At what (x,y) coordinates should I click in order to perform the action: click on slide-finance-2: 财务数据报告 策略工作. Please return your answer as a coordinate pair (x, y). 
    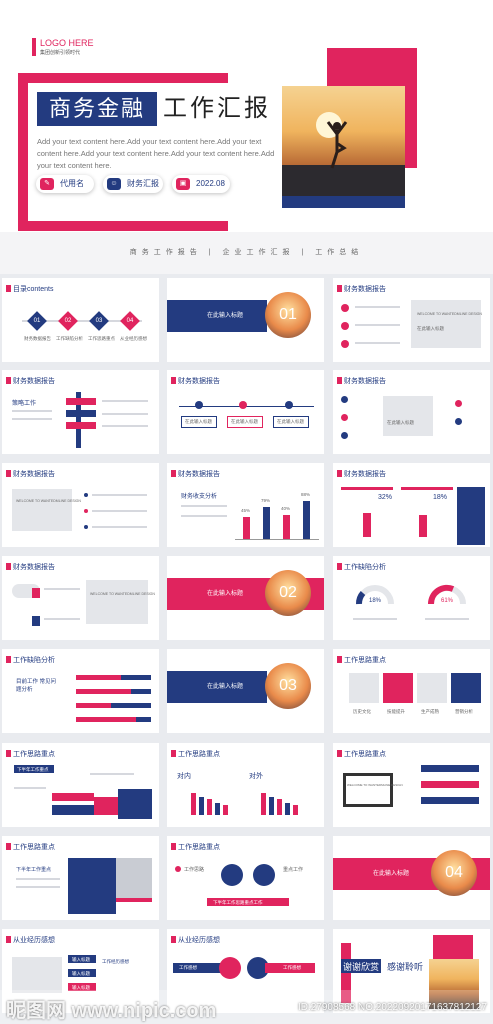
    Looking at the image, I should click on (80, 412).